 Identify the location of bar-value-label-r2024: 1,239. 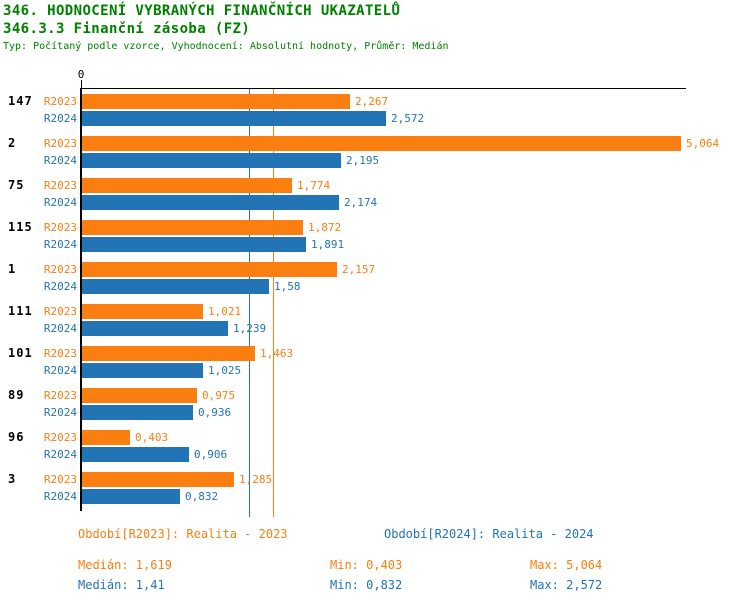
(250, 328).